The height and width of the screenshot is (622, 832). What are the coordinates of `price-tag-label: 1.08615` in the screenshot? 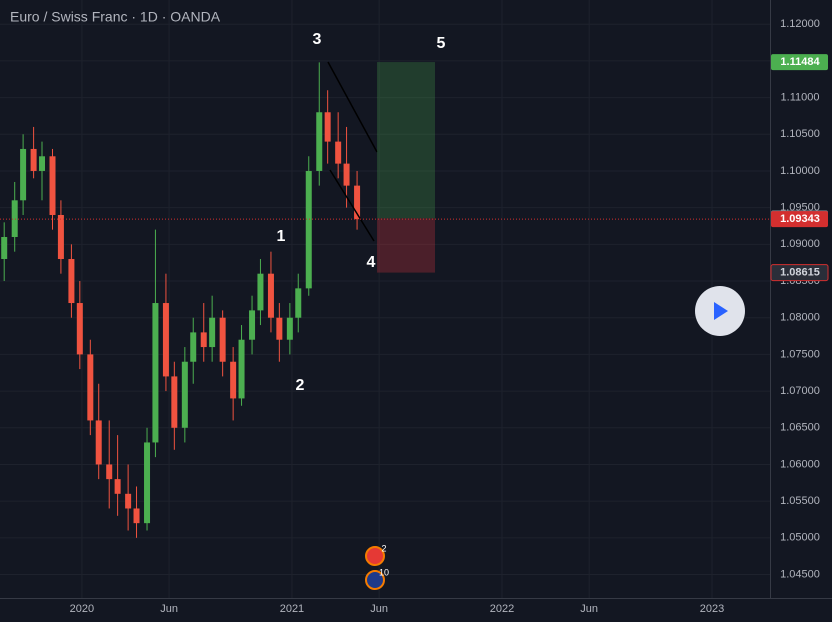 It's located at (800, 272).